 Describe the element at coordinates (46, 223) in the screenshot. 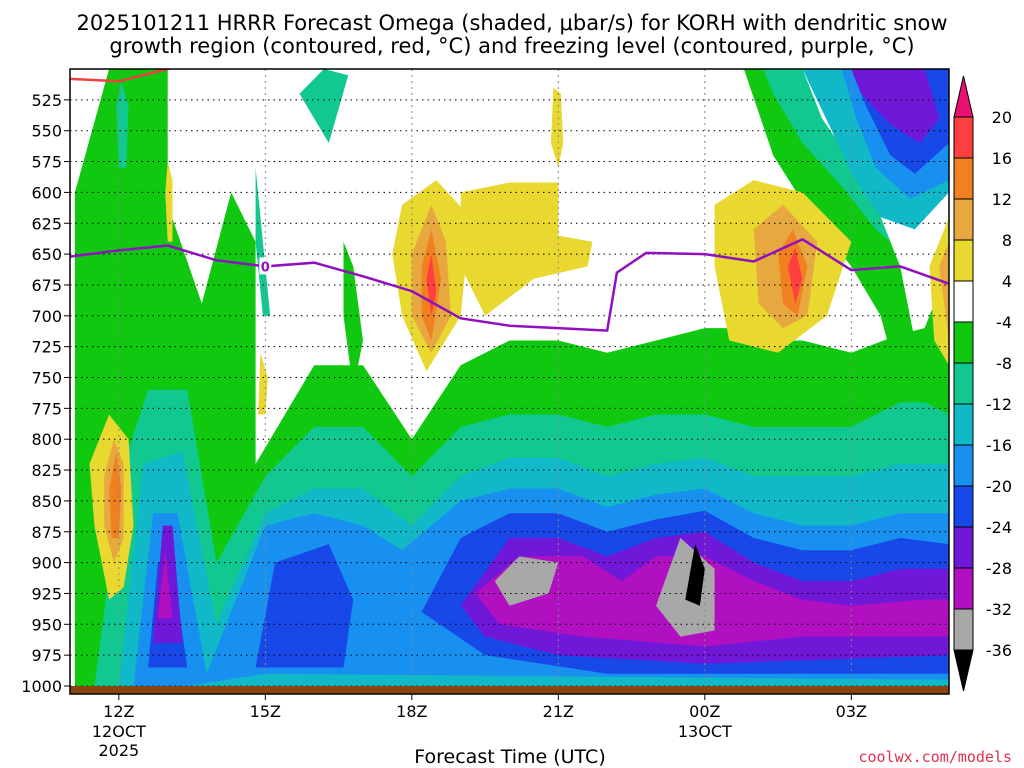

I see `y-tick-label-4: 625` at that location.